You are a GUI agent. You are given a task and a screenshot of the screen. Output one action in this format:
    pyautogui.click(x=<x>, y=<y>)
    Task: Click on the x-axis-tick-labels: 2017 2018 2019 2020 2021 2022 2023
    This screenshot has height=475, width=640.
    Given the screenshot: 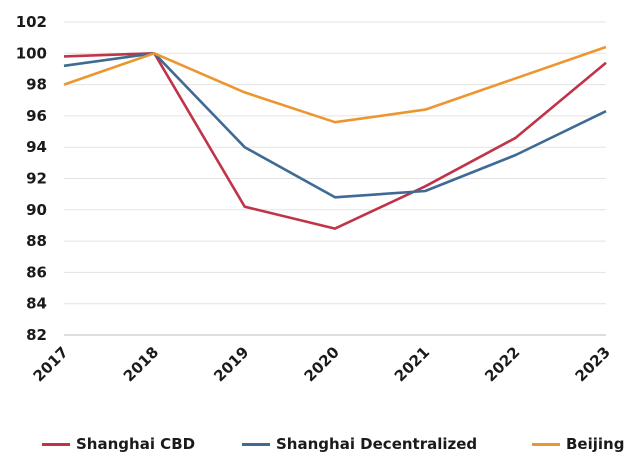 What is the action you would take?
    pyautogui.click(x=322, y=364)
    